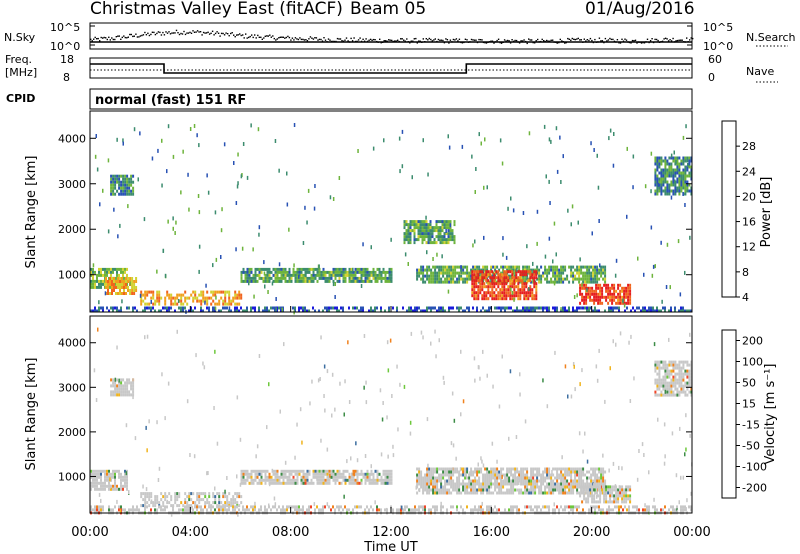  I want to click on station-title: Christmas Valley East (fitACF), so click(216, 9).